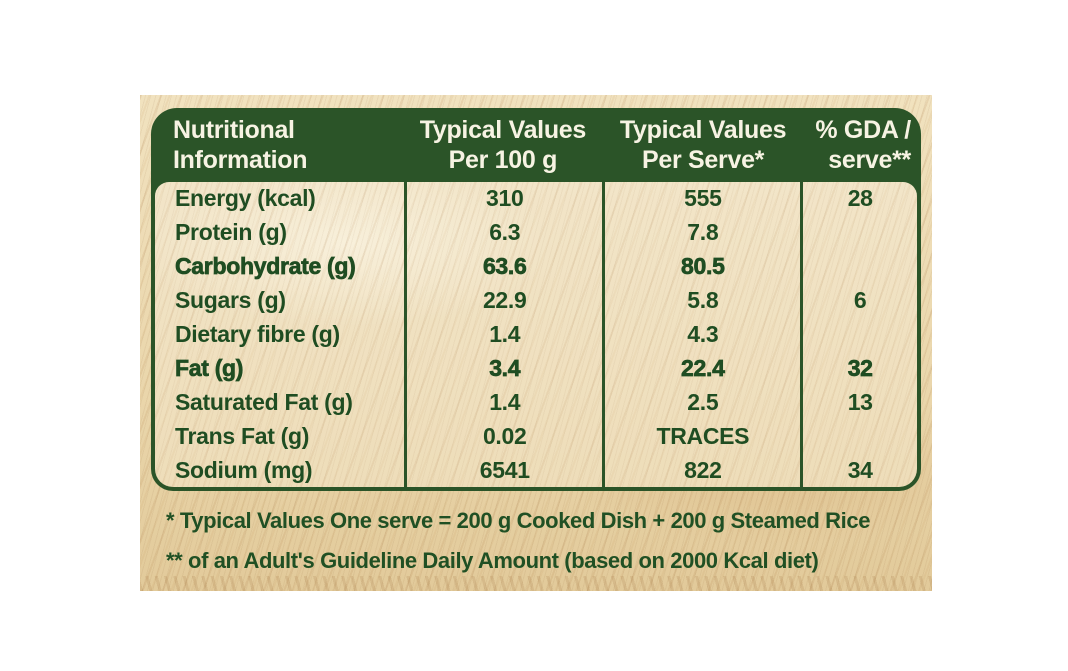  What do you see at coordinates (503, 160) in the screenshot?
I see `header-line: Per 100 g` at bounding box center [503, 160].